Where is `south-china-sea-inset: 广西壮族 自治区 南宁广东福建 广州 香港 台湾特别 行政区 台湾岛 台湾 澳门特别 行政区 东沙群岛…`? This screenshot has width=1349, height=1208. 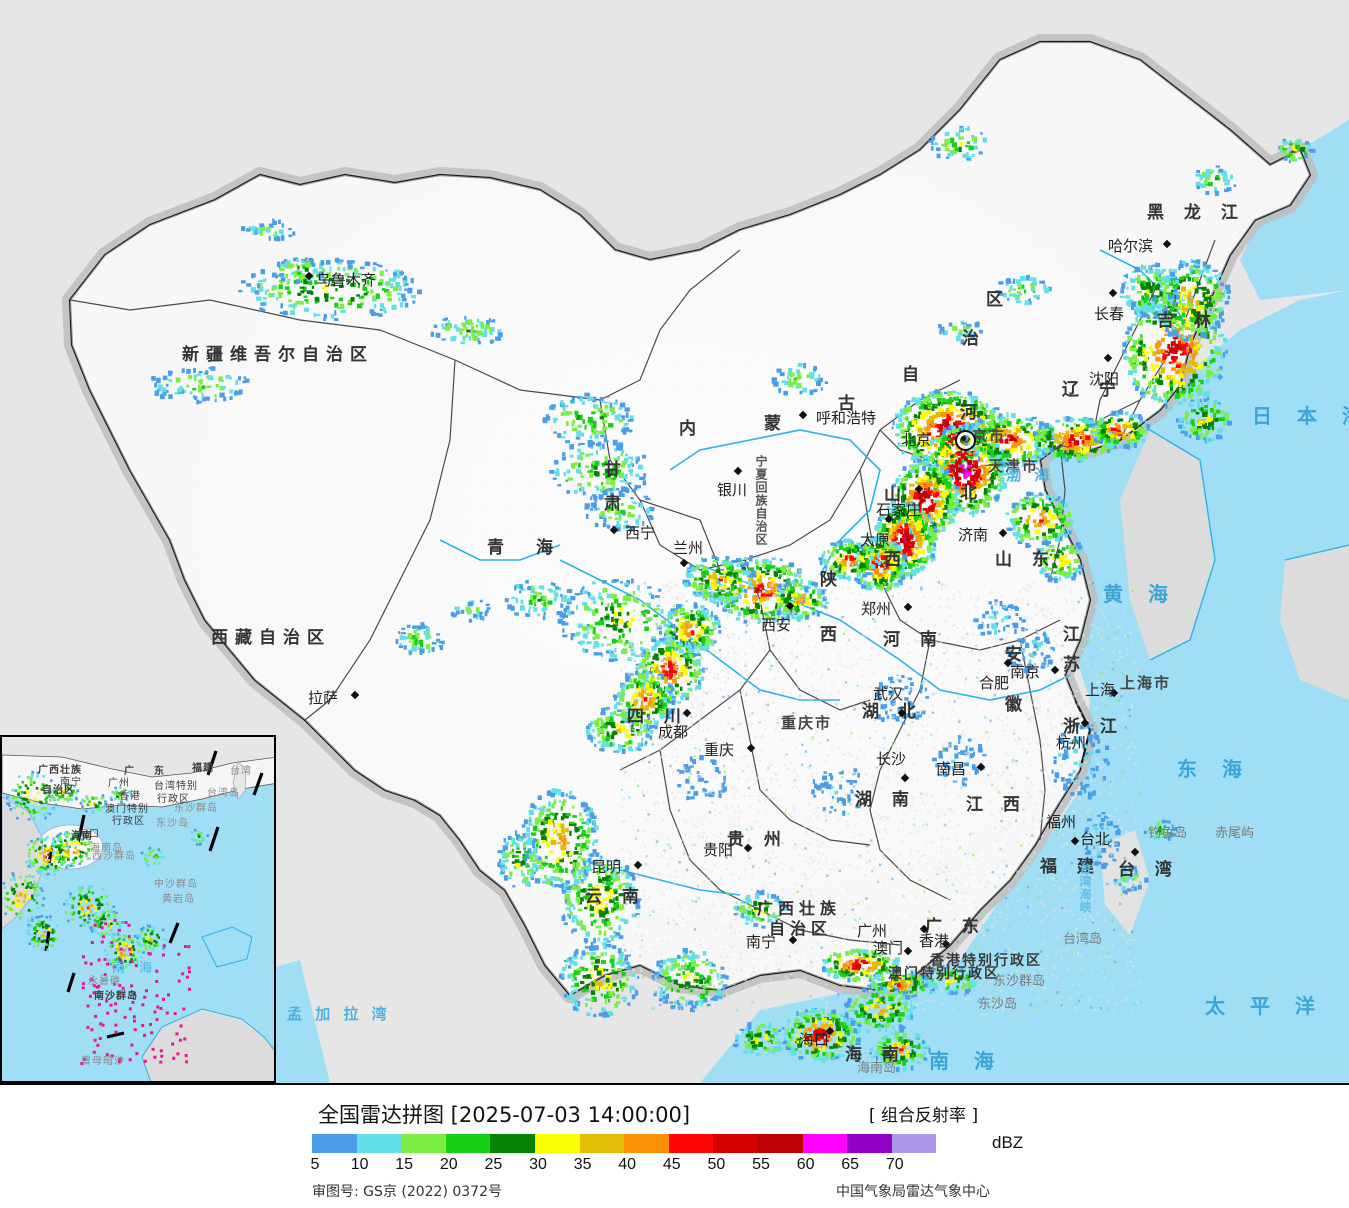
south-china-sea-inset: 广西壮族 自治区 南宁广东福建 广州 香港 台湾特别 行政区 台湾岛 台湾 澳门特别 行政区 东沙群岛… is located at coordinates (138, 909).